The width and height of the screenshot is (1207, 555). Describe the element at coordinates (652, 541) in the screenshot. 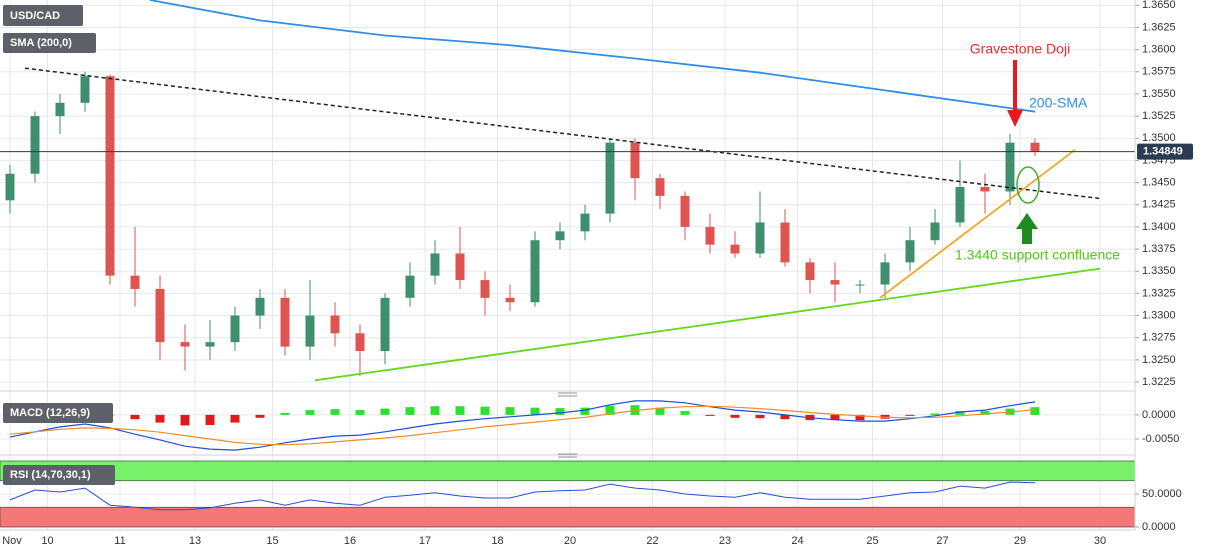

I see `x-tick-label: 22` at that location.